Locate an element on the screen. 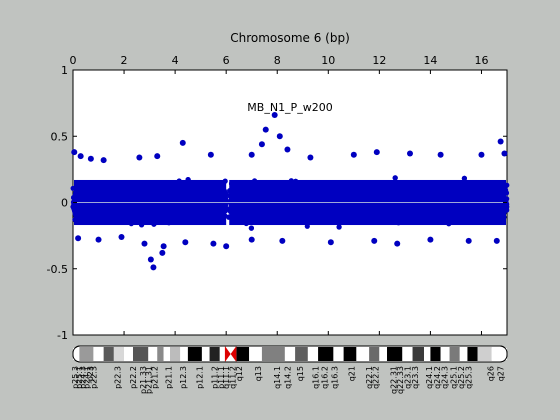  x-tick-label: 0 is located at coordinates (73, 60).